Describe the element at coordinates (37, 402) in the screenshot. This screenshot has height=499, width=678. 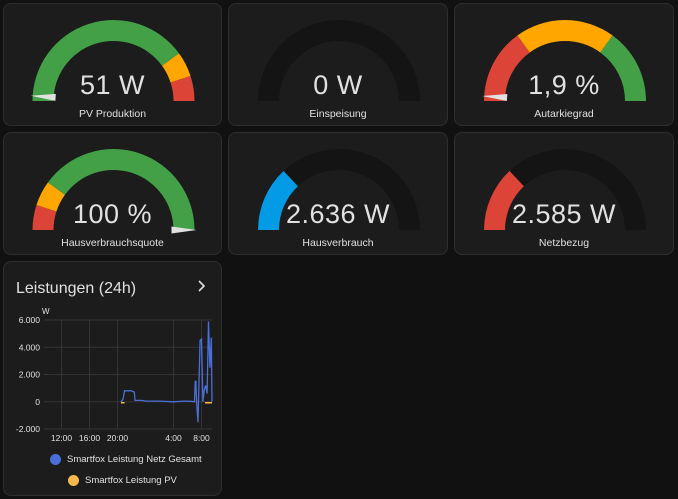
I see `y-tick-label: 0` at that location.